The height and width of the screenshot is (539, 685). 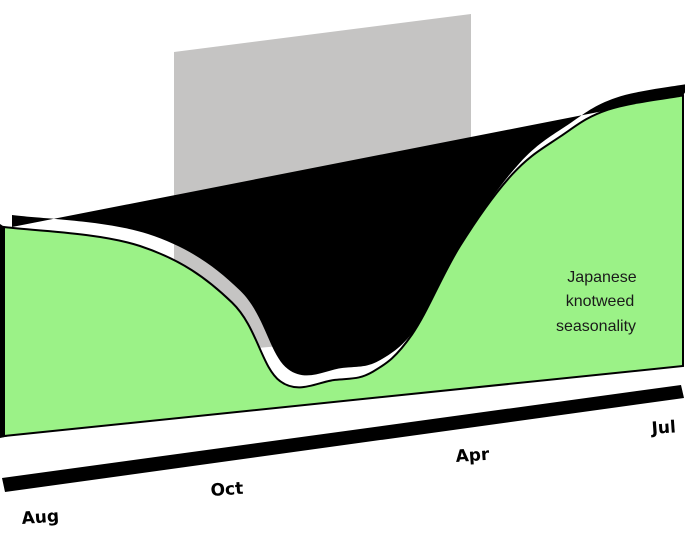 I want to click on tick-label-oct: Oct, so click(x=227, y=490).